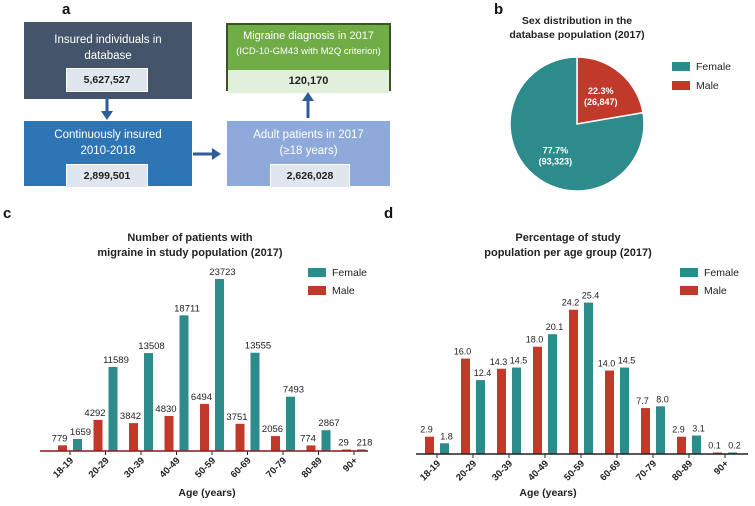 The image size is (755, 506). Describe the element at coordinates (519, 361) in the screenshot. I see `label-female-30-39: 14.5` at that location.